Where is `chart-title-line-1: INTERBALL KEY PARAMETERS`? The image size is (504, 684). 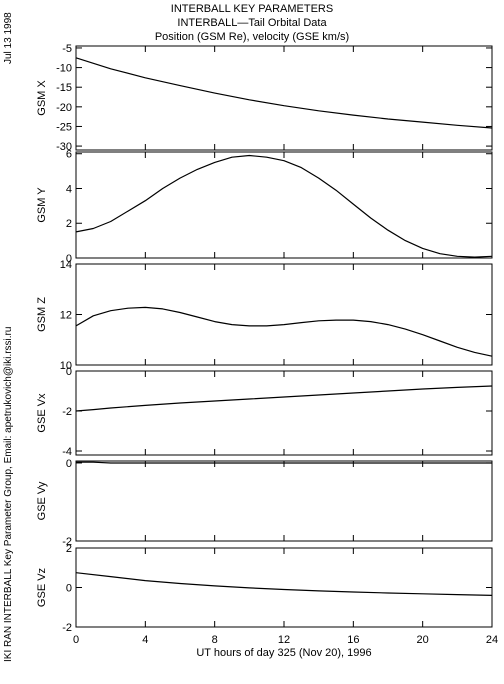 chart-title-line-1: INTERBALL KEY PARAMETERS is located at coordinates (252, 9).